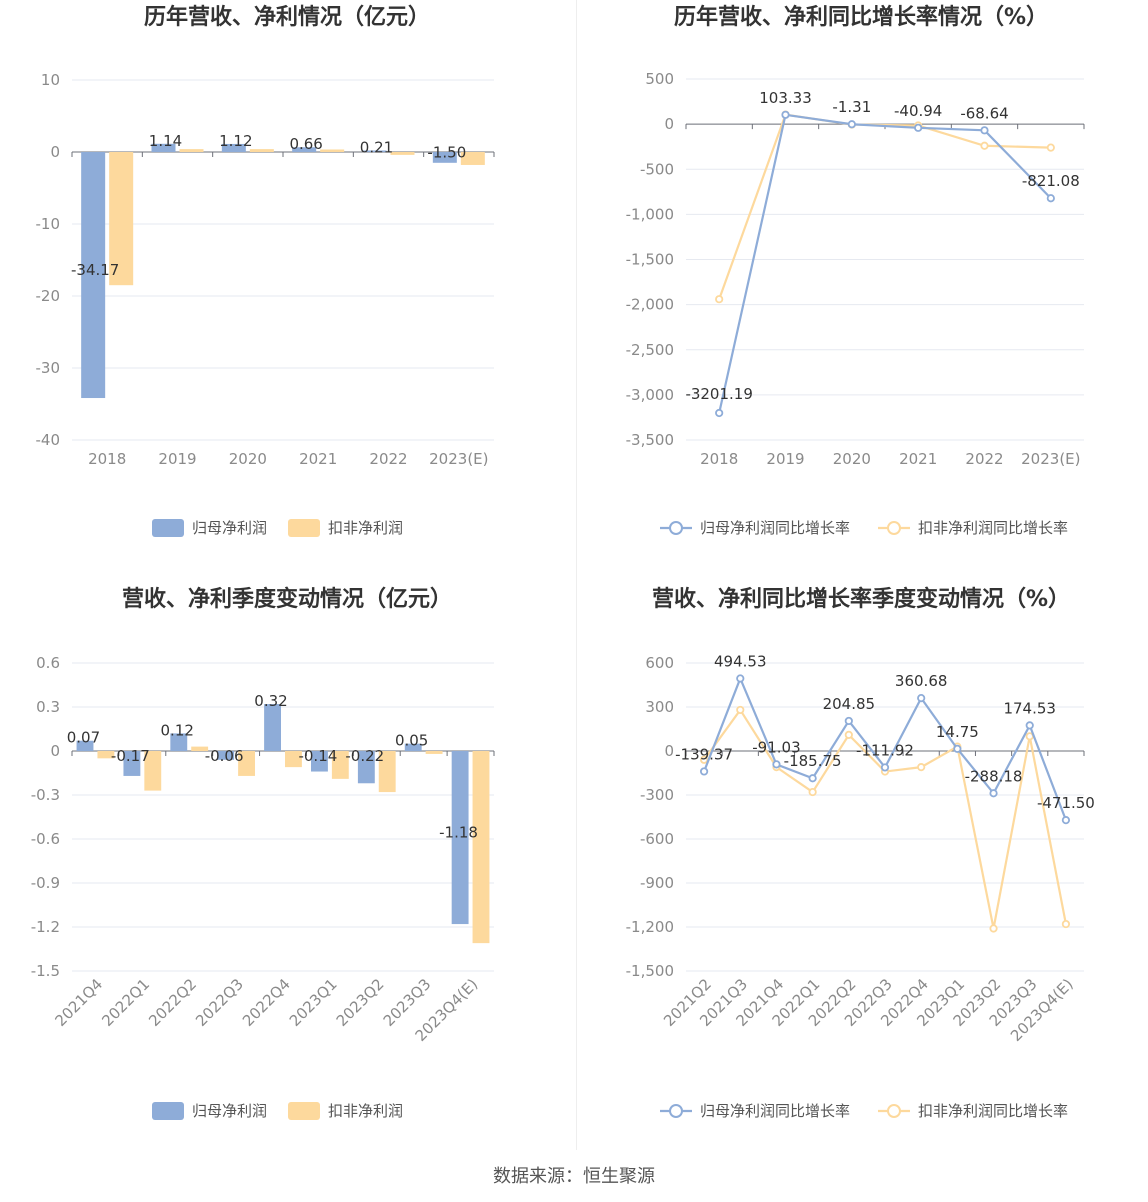 The image size is (1148, 1202). I want to click on chart3-data-label: 0.05, so click(411, 741).